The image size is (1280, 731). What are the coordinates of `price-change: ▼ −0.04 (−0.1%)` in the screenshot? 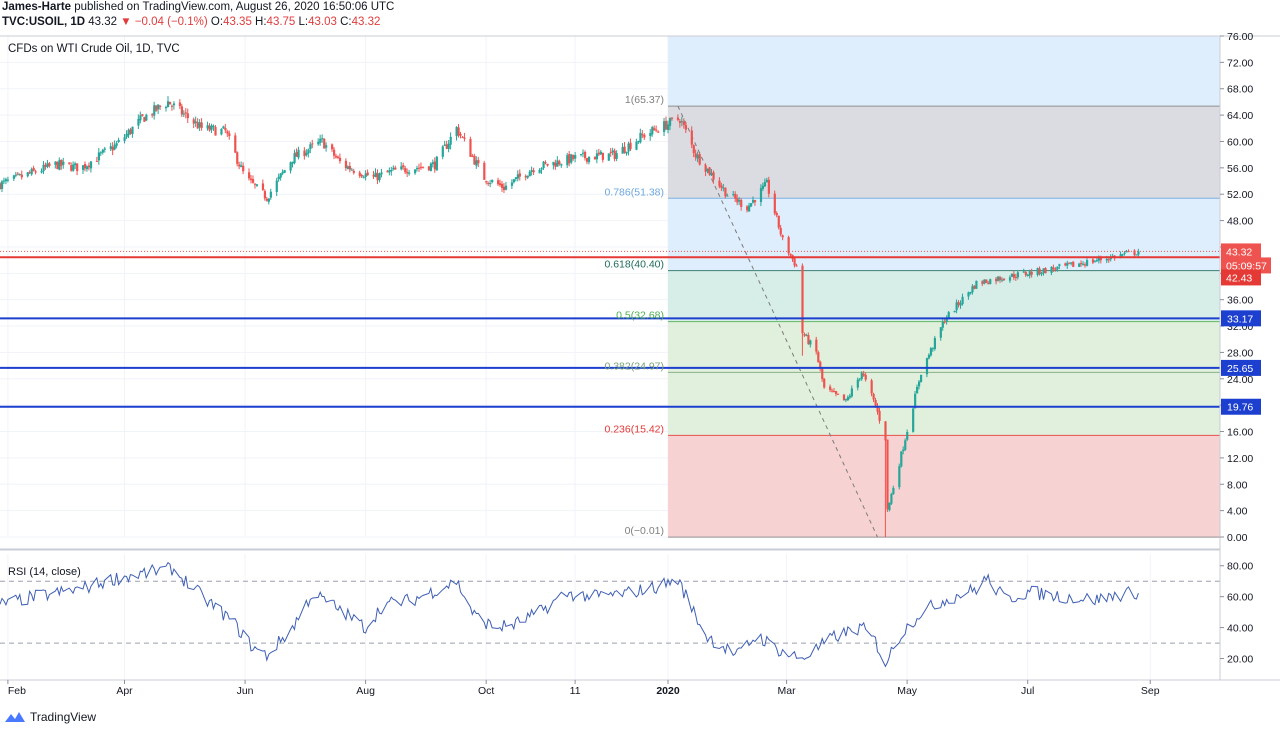 It's located at (164, 22).